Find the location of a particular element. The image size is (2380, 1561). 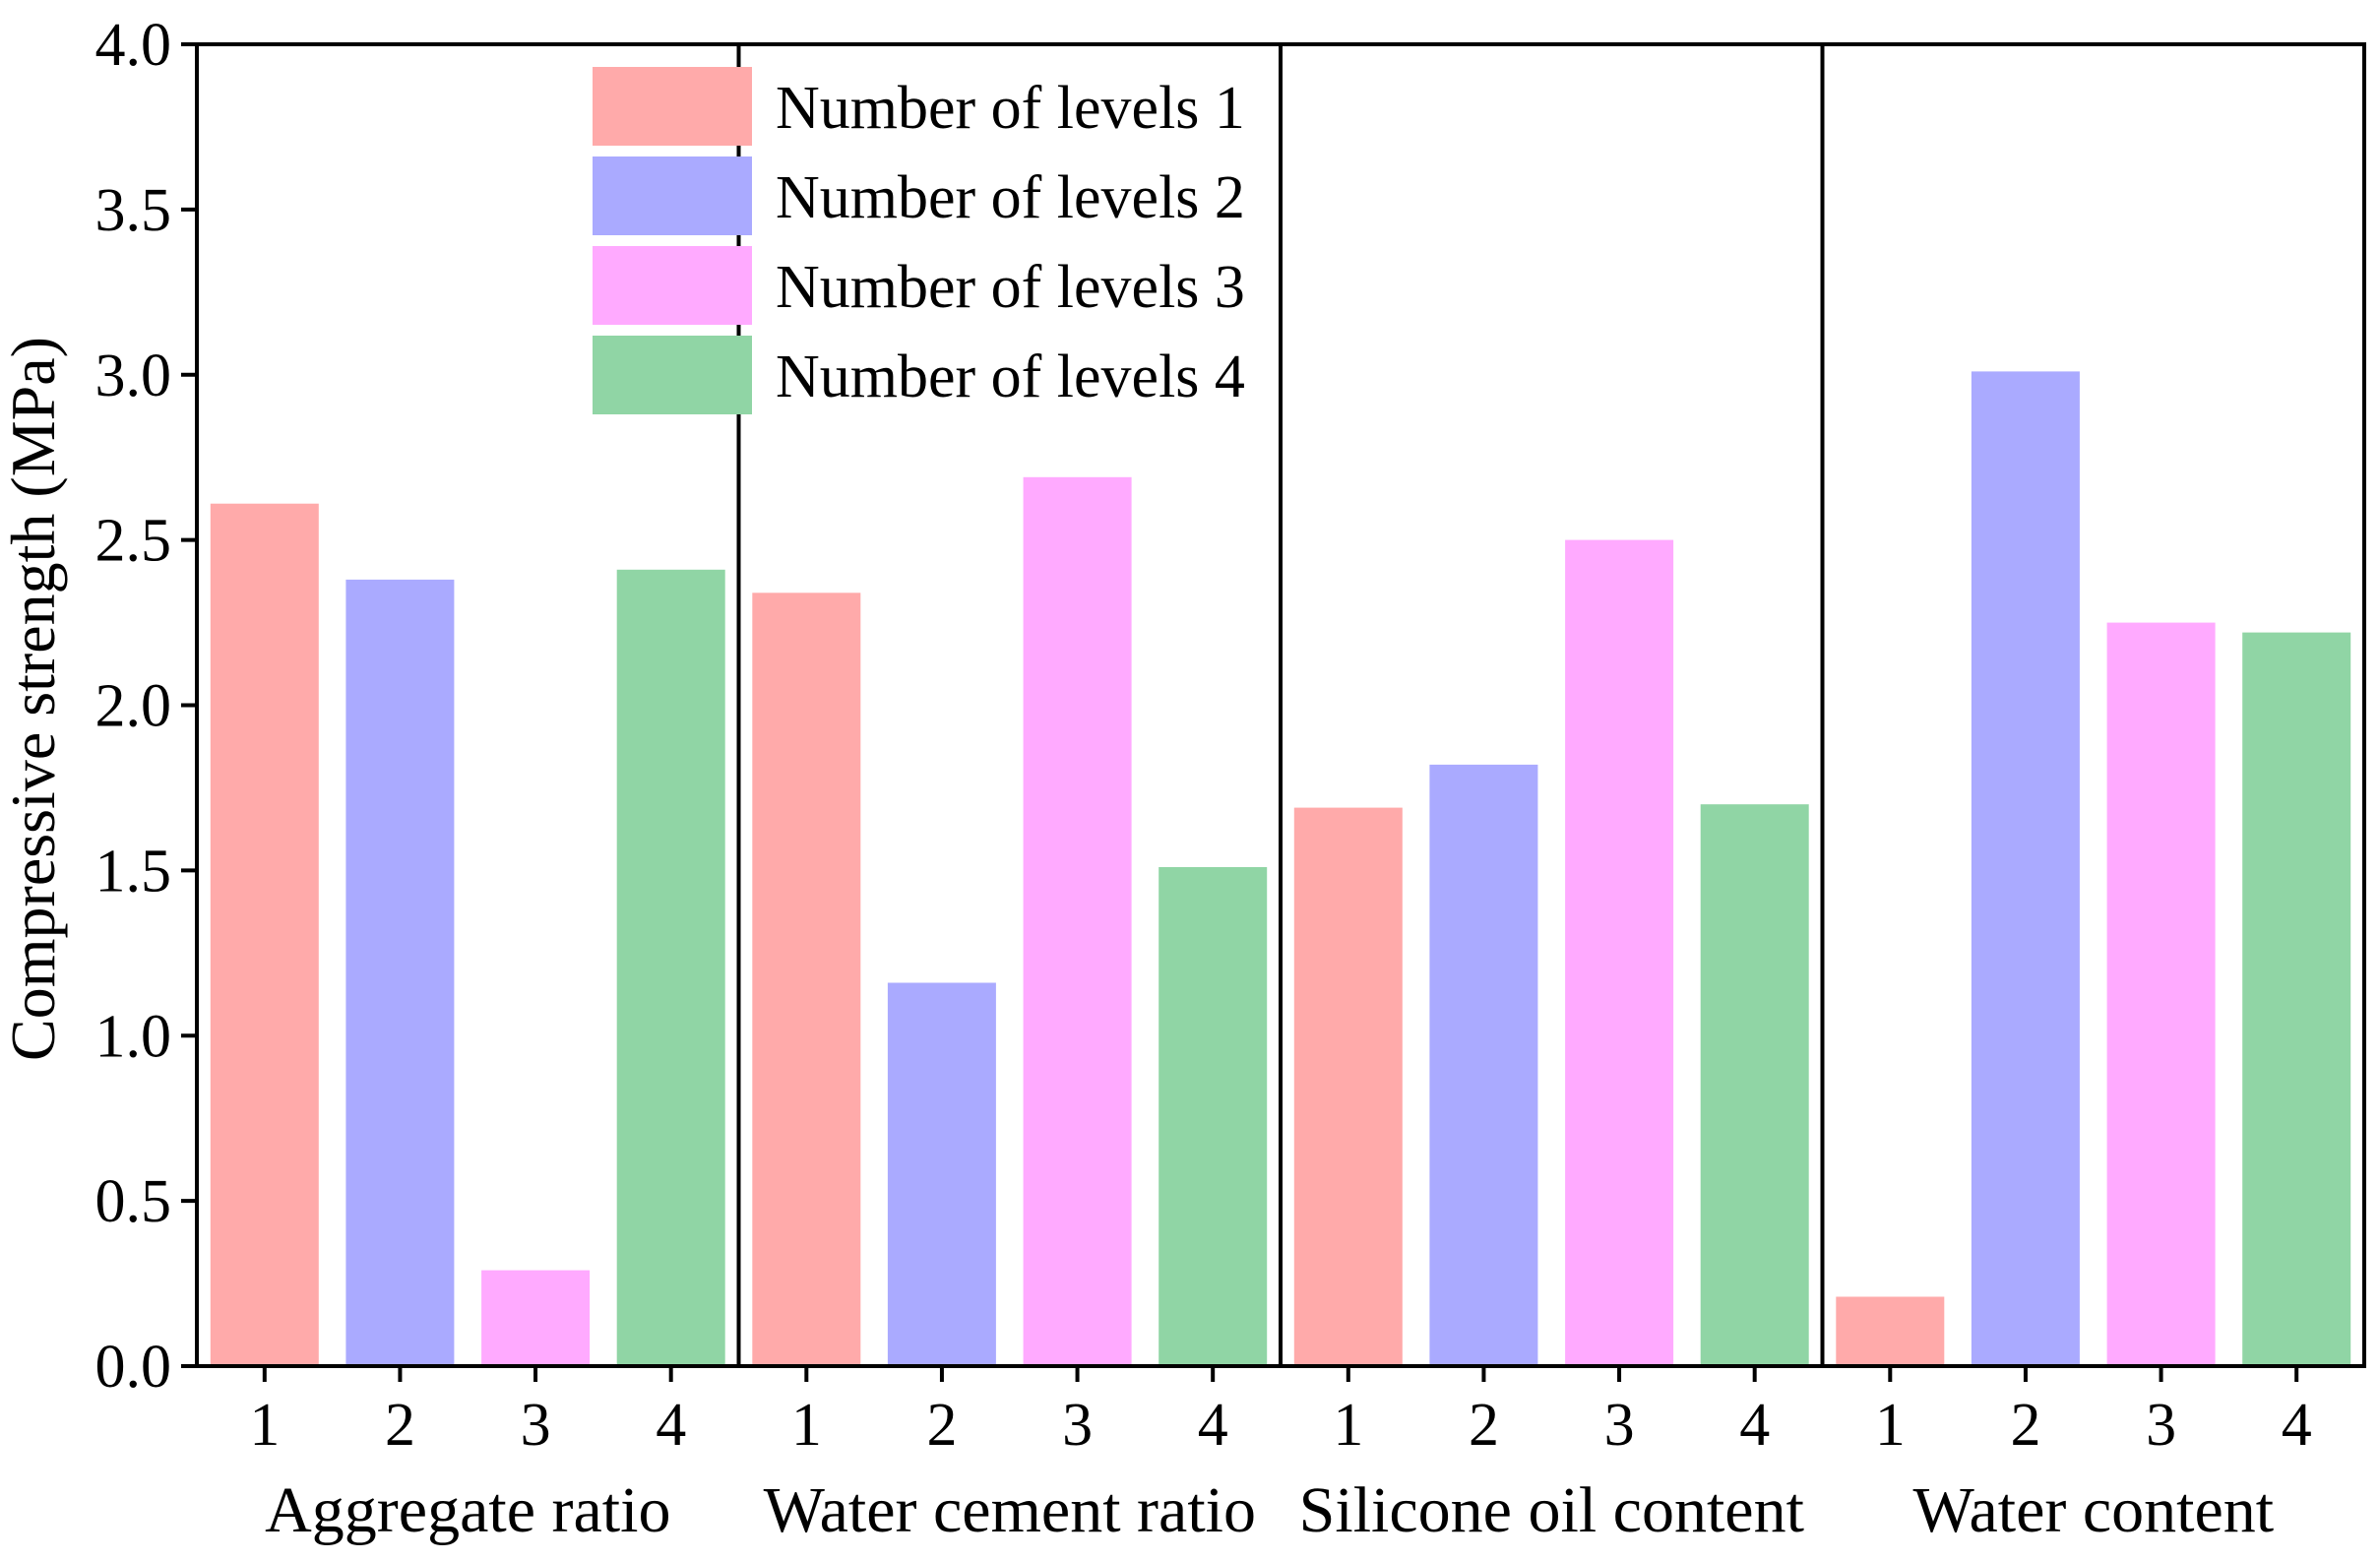

legend-label-level-3: Number of levels 3 is located at coordinates (1010, 287).